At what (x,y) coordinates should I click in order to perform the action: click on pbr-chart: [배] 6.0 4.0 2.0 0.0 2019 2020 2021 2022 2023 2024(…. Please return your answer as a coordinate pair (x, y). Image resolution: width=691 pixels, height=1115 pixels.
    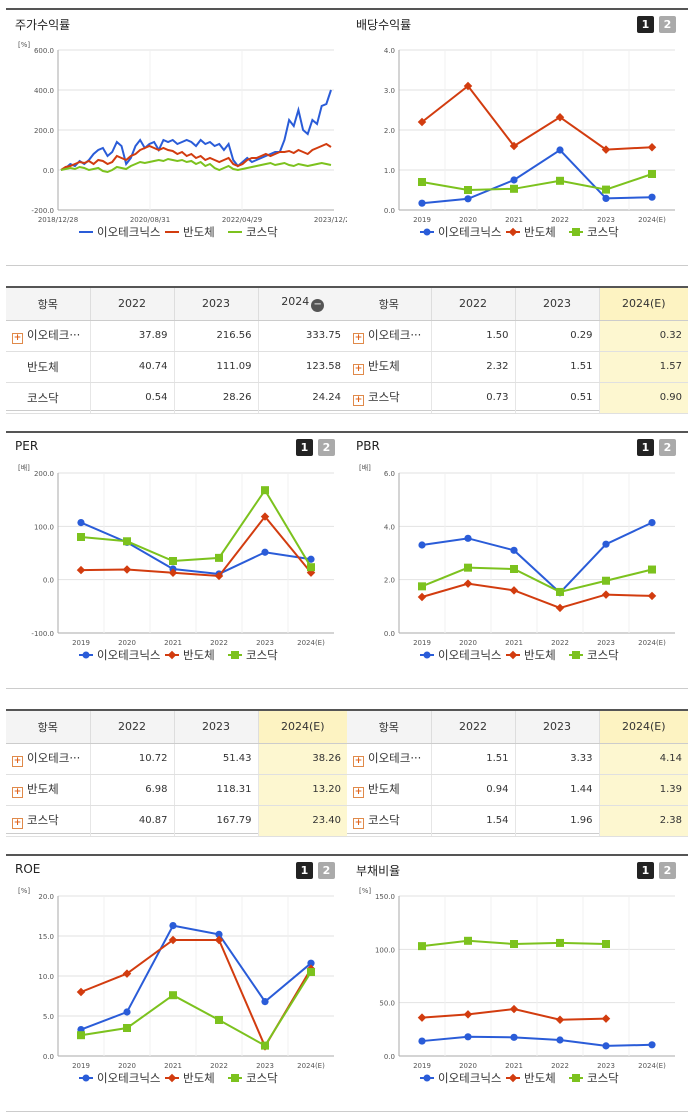
    Looking at the image, I should click on (517, 562).